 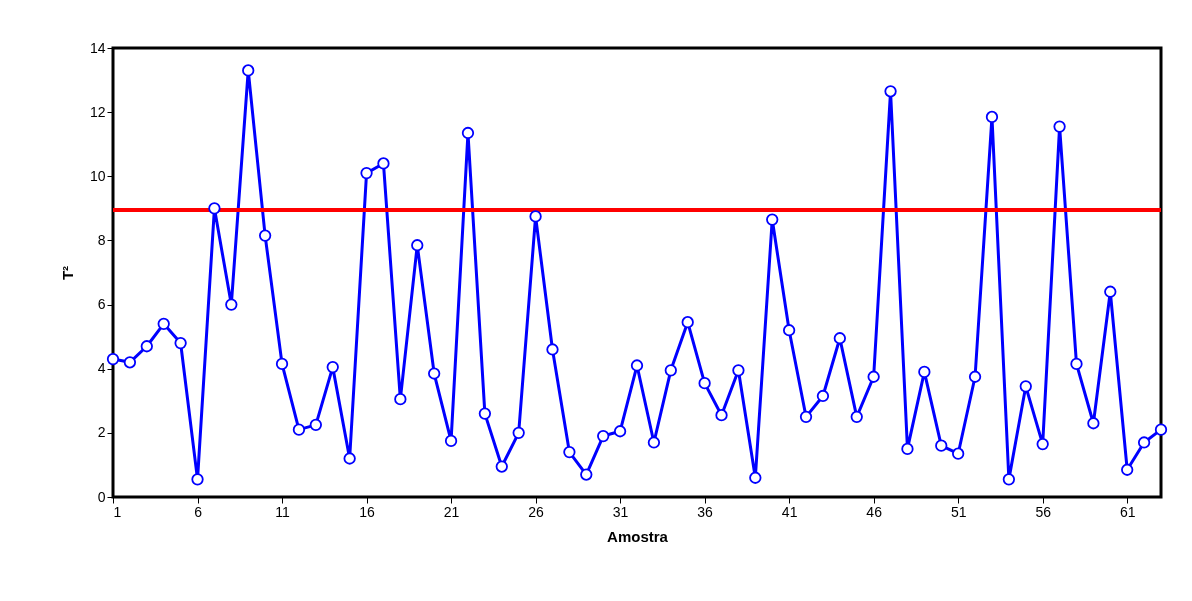 What do you see at coordinates (874, 511) in the screenshot?
I see `x-tick-label: 46` at bounding box center [874, 511].